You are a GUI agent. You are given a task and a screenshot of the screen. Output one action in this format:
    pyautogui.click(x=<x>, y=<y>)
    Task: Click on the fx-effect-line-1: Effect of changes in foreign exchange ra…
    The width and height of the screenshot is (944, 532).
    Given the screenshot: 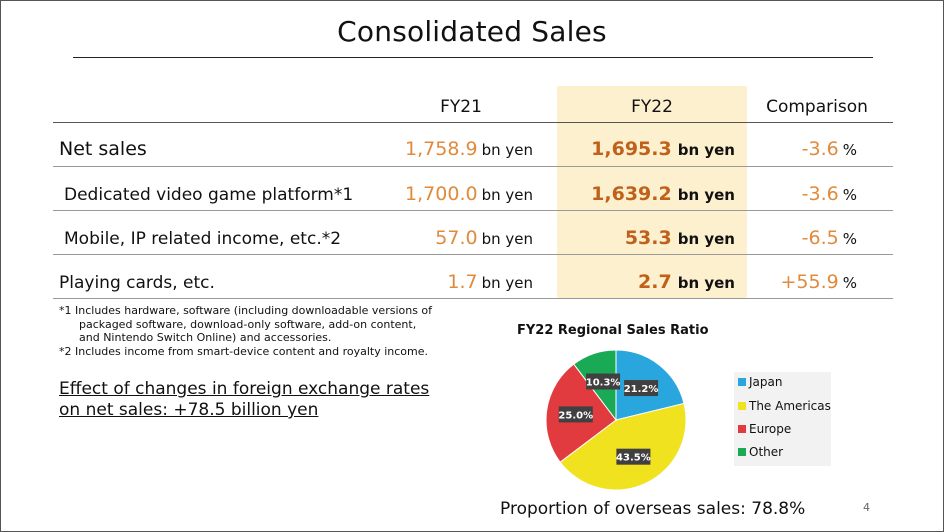 What is the action you would take?
    pyautogui.click(x=244, y=389)
    